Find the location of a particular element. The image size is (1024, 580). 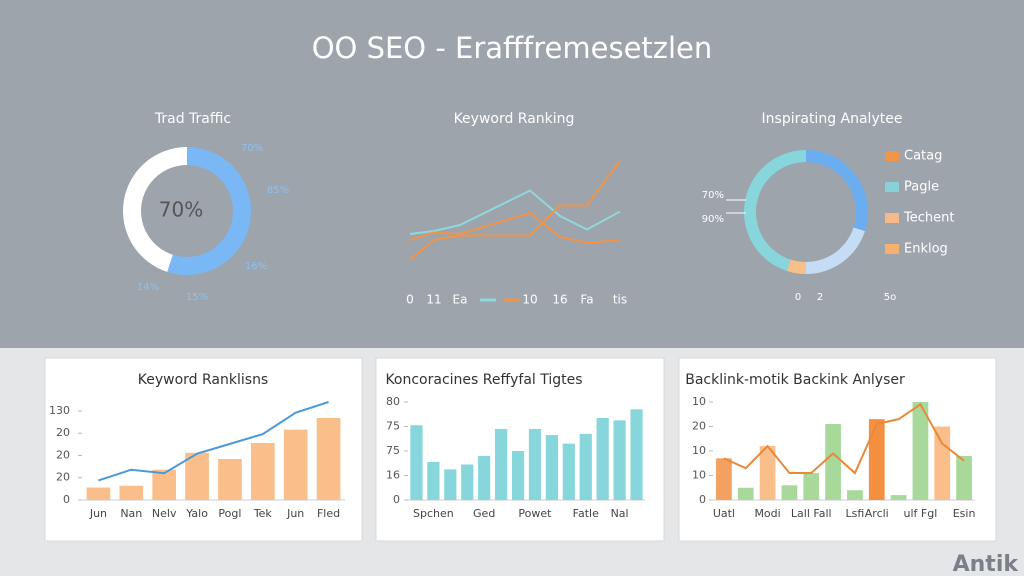

annotation: 85% is located at coordinates (278, 190).